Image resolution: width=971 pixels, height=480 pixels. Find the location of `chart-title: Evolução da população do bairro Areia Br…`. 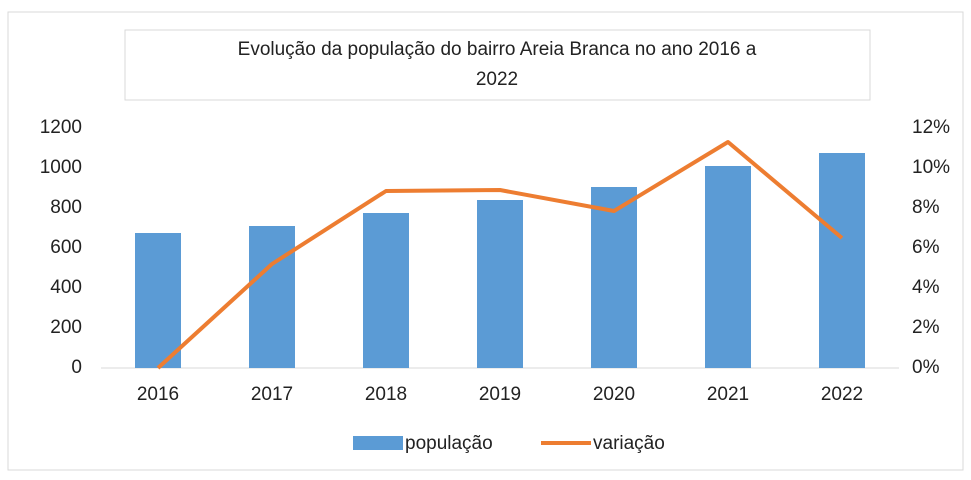

chart-title: Evolução da população do bairro Areia Br… is located at coordinates (497, 64).